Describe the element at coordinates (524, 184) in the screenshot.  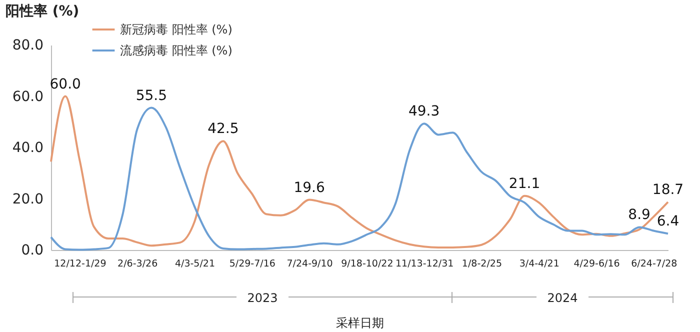
I see `data-label: 21.1` at that location.